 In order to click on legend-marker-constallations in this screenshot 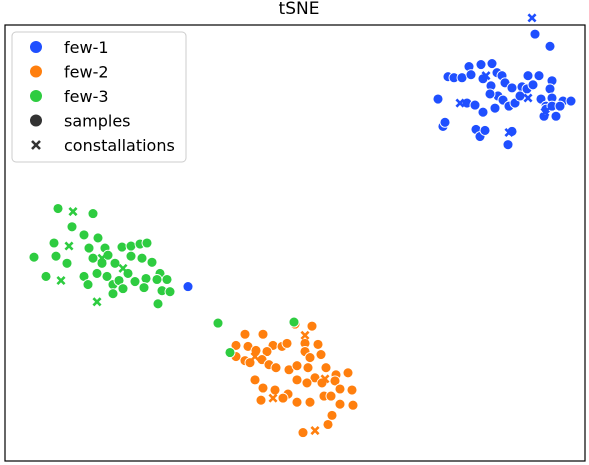, I will do `click(36, 145)`.